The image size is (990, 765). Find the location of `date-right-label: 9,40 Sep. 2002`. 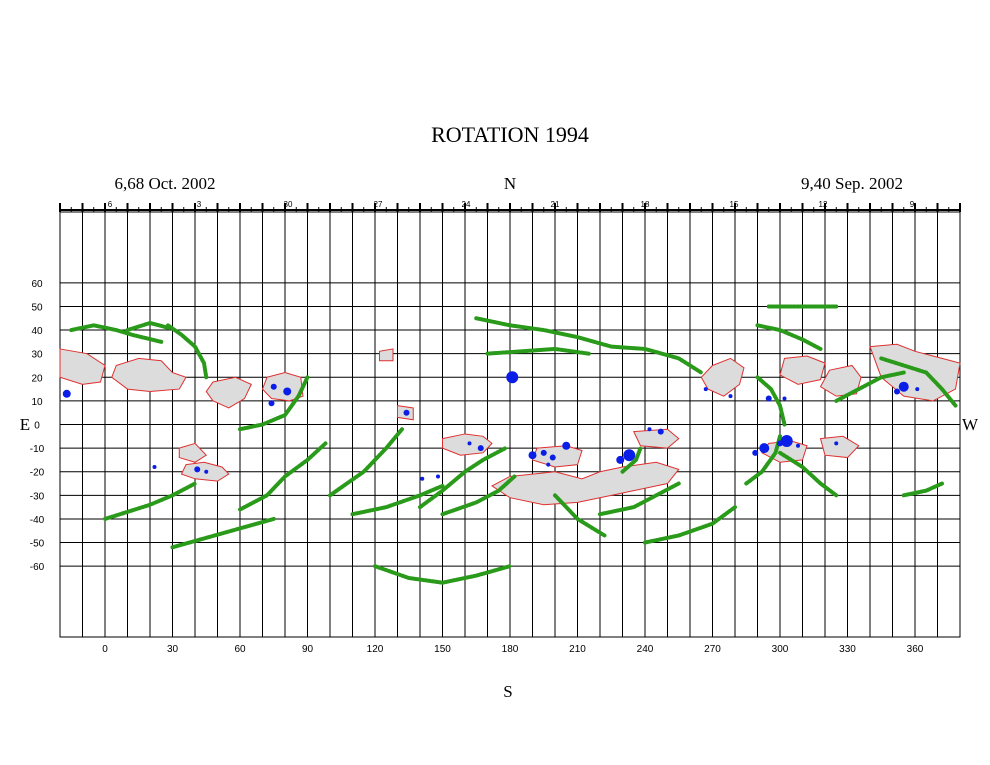

date-right-label: 9,40 Sep. 2002 is located at coordinates (852, 183).